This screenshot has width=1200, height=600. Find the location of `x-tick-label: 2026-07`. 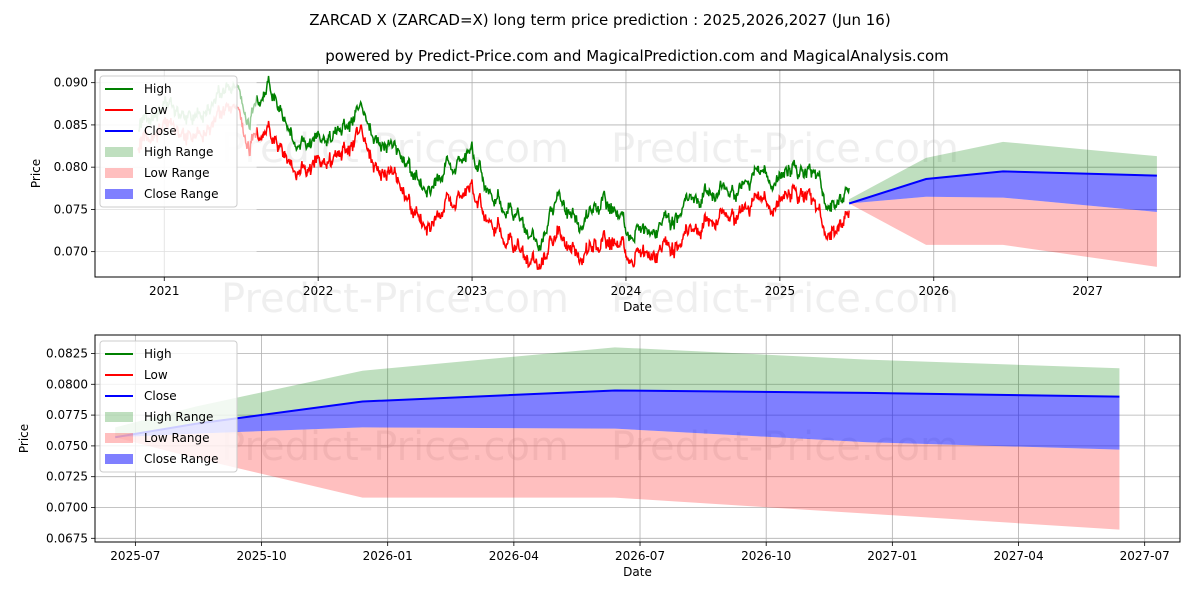

x-tick-label: 2026-07 is located at coordinates (640, 556).